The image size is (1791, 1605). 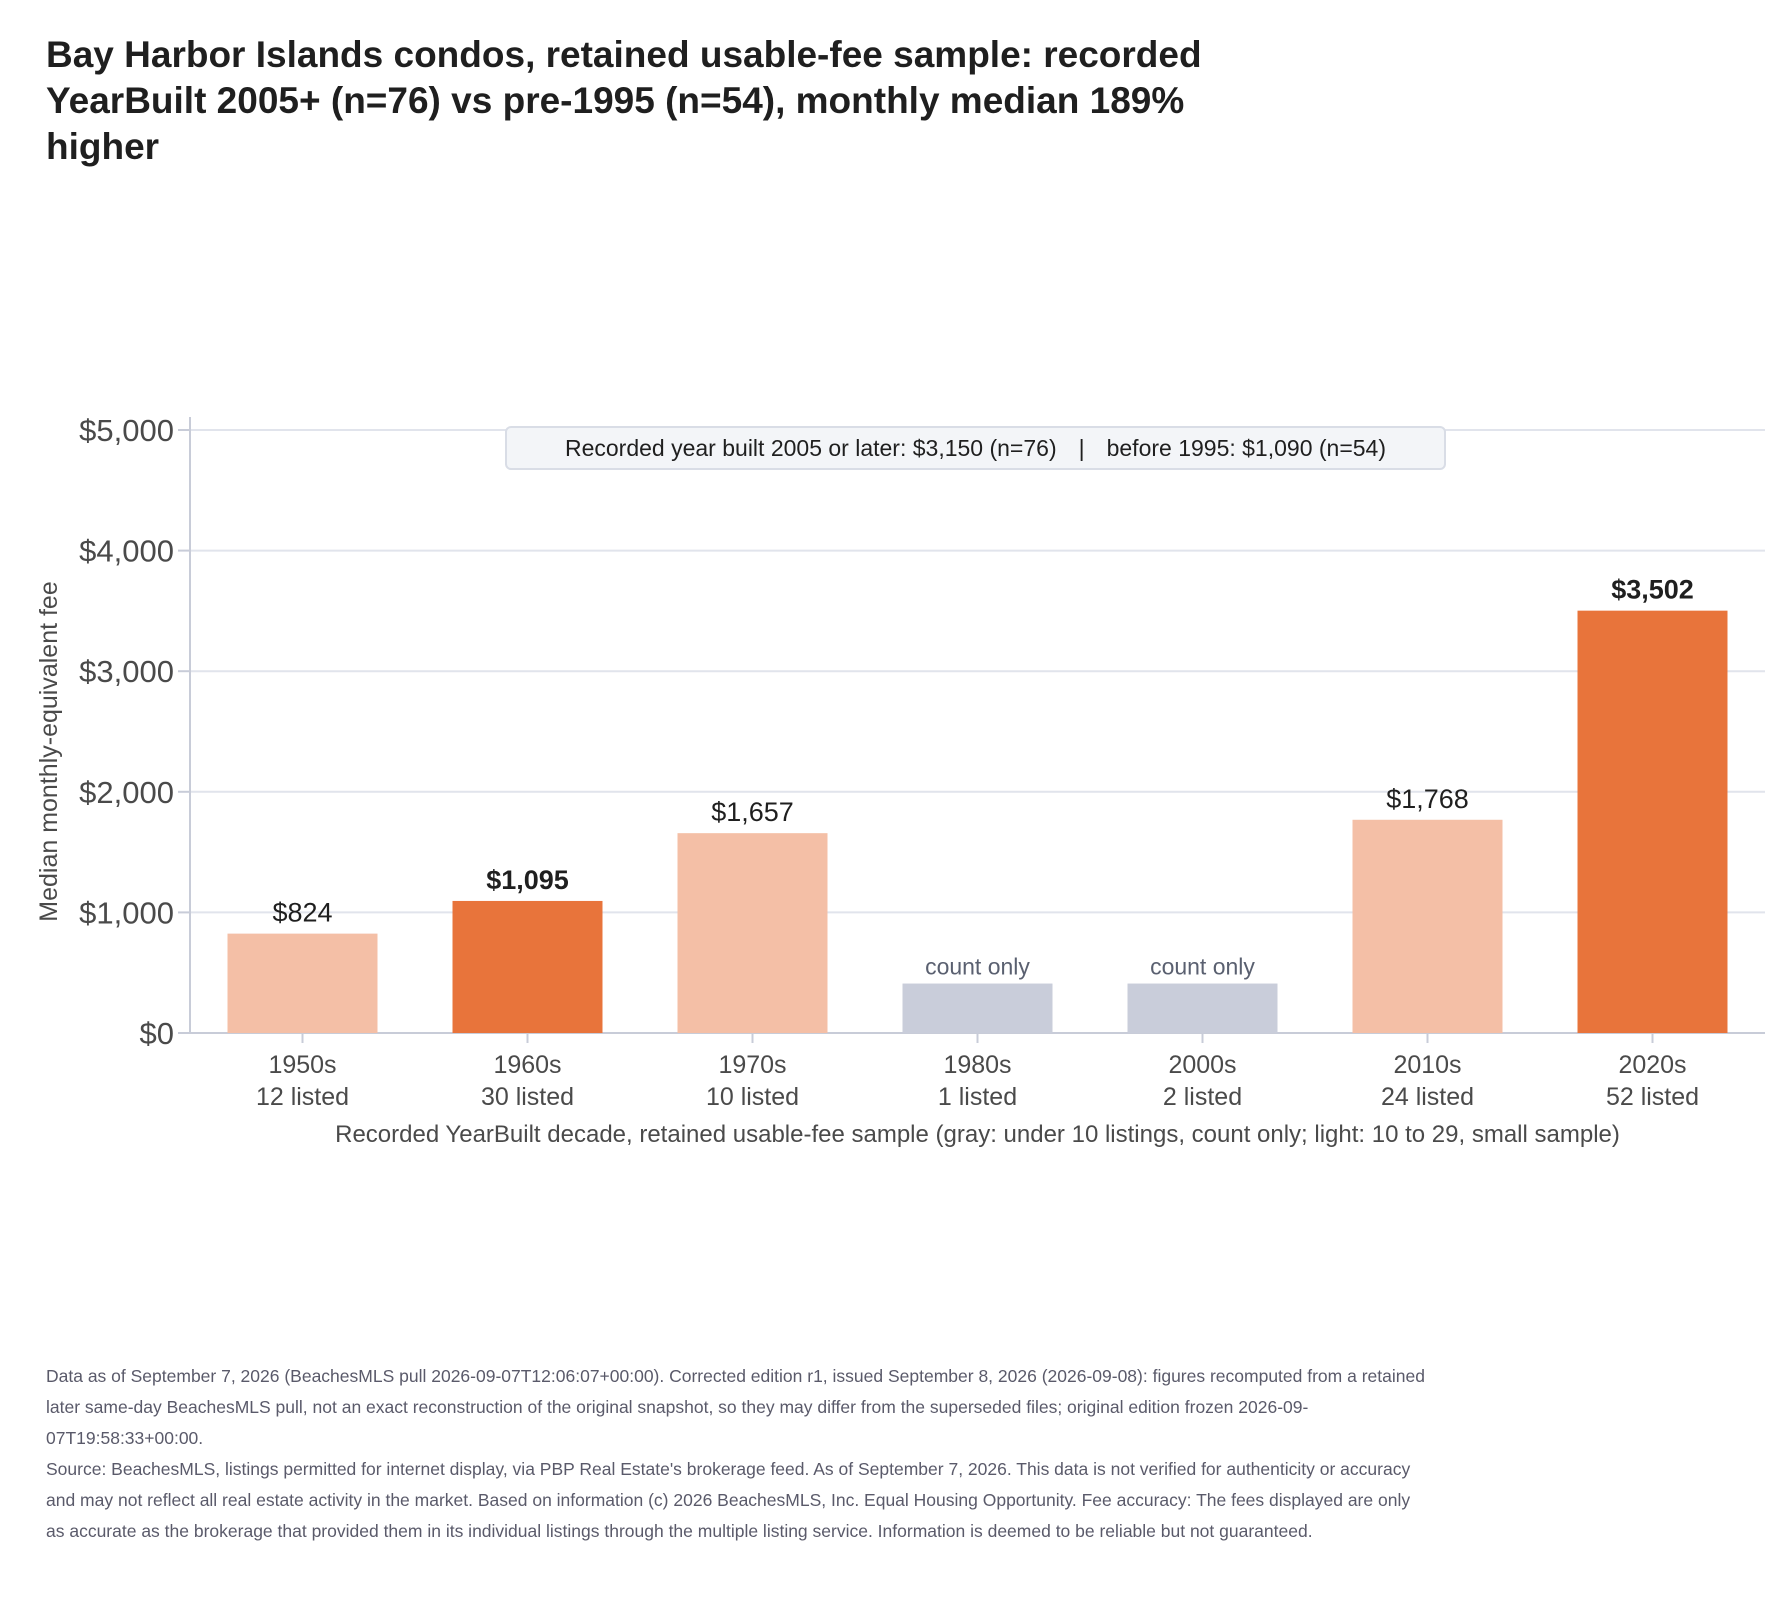 What do you see at coordinates (126, 912) in the screenshot?
I see `y-tick-label: $1,000` at bounding box center [126, 912].